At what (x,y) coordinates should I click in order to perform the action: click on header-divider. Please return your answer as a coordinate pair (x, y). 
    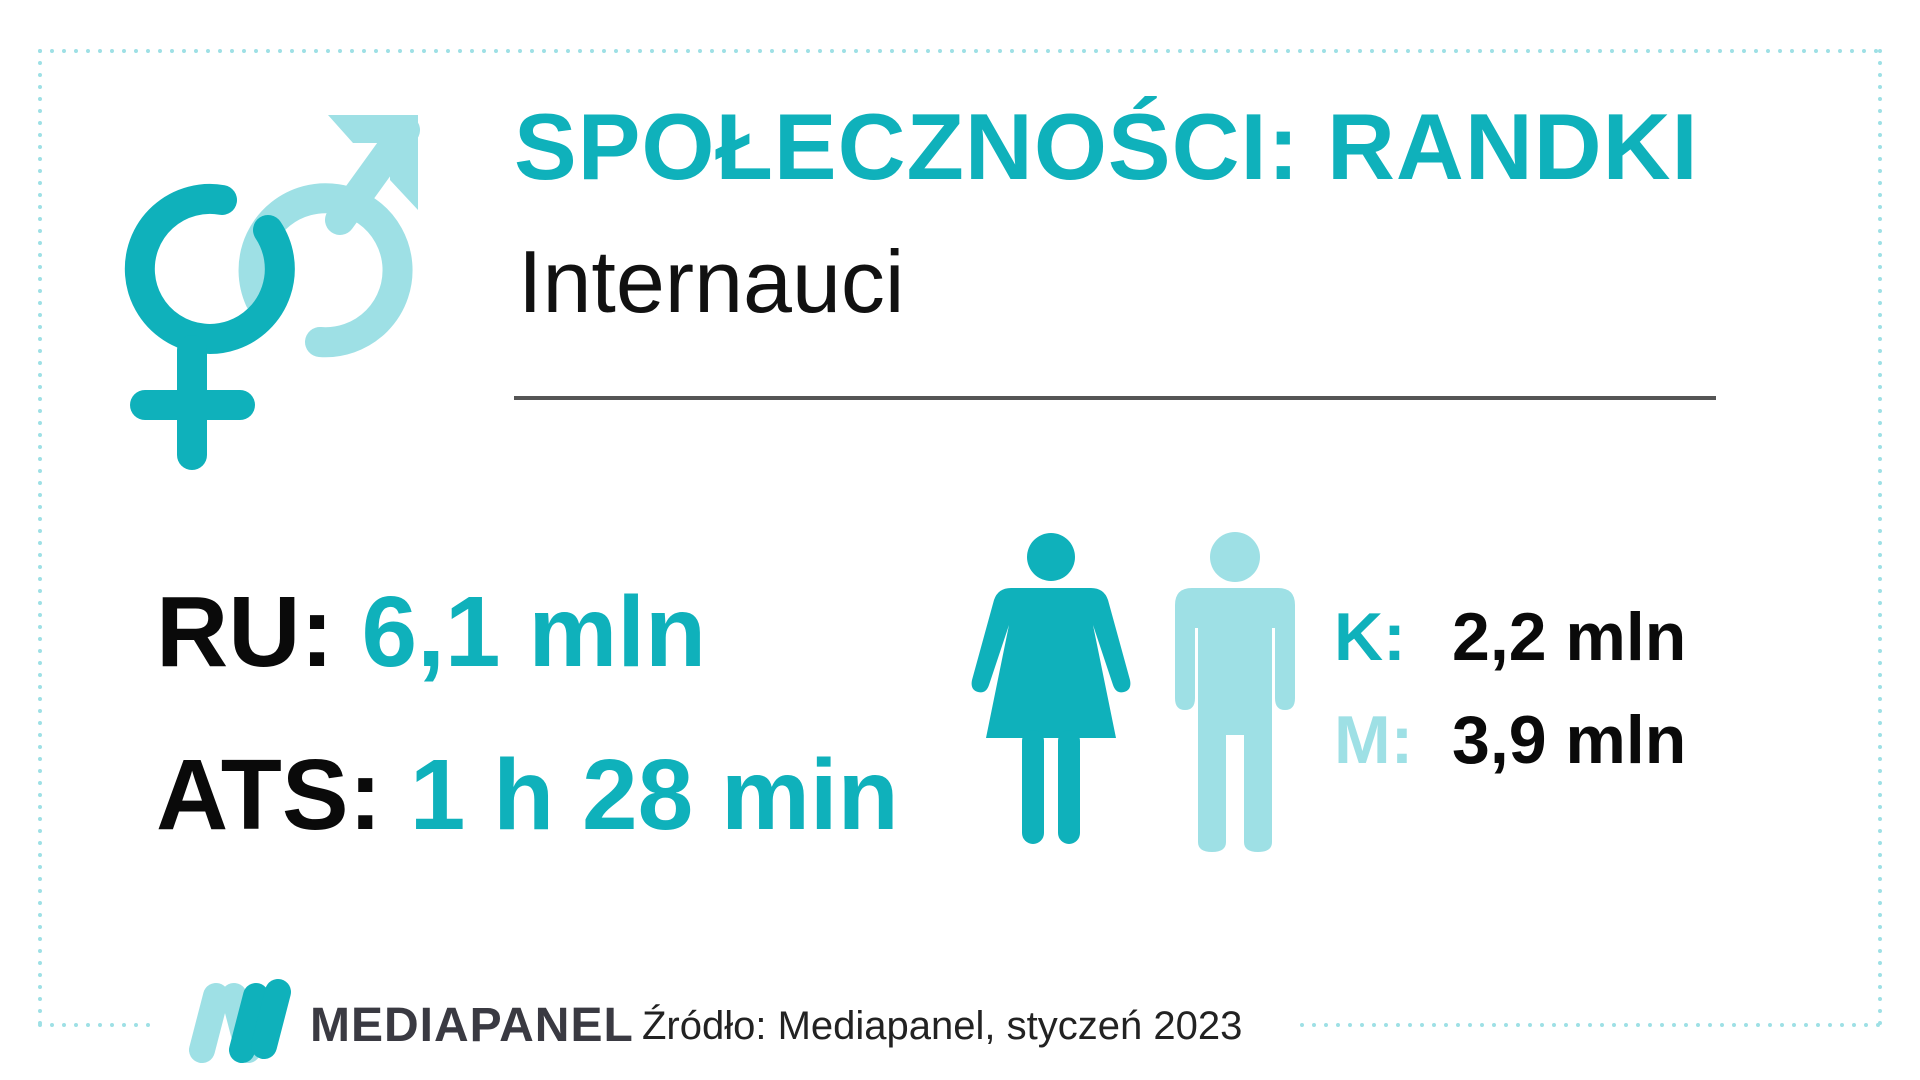
    Looking at the image, I should click on (1115, 398).